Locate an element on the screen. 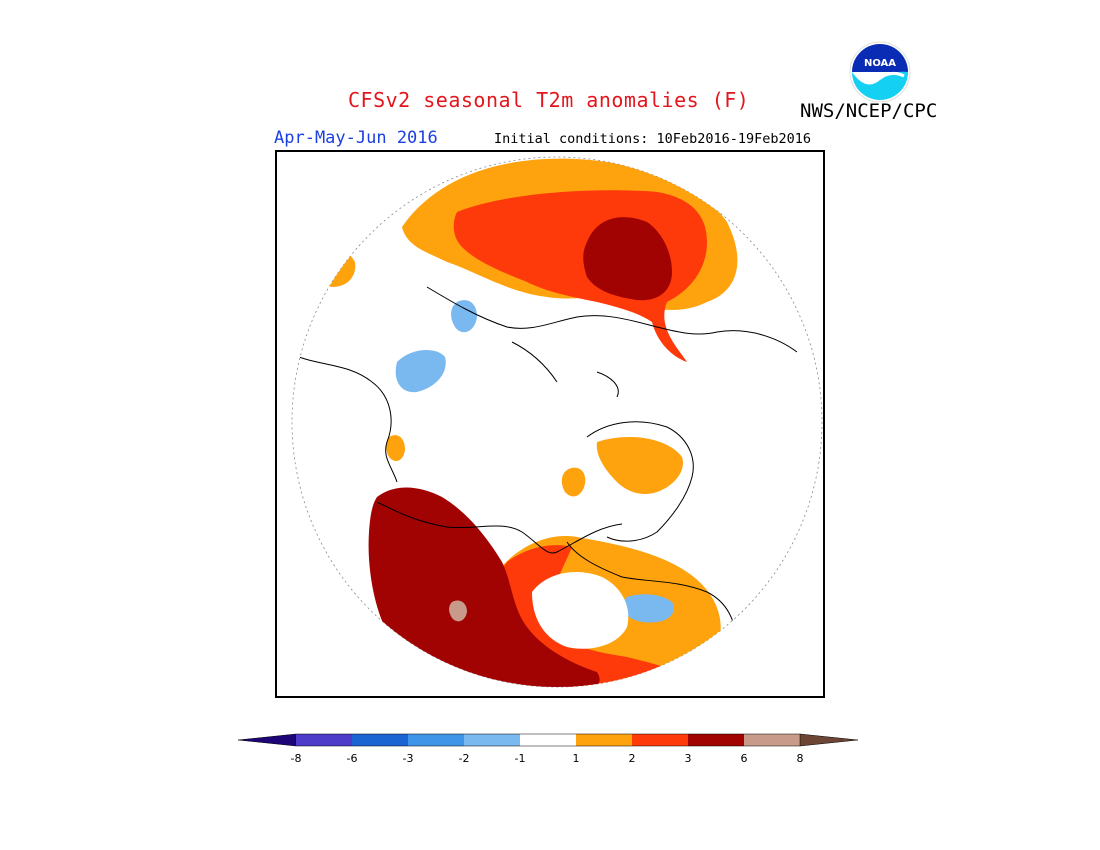 The image size is (1100, 850). colorbar-tick: -1 is located at coordinates (520, 758).